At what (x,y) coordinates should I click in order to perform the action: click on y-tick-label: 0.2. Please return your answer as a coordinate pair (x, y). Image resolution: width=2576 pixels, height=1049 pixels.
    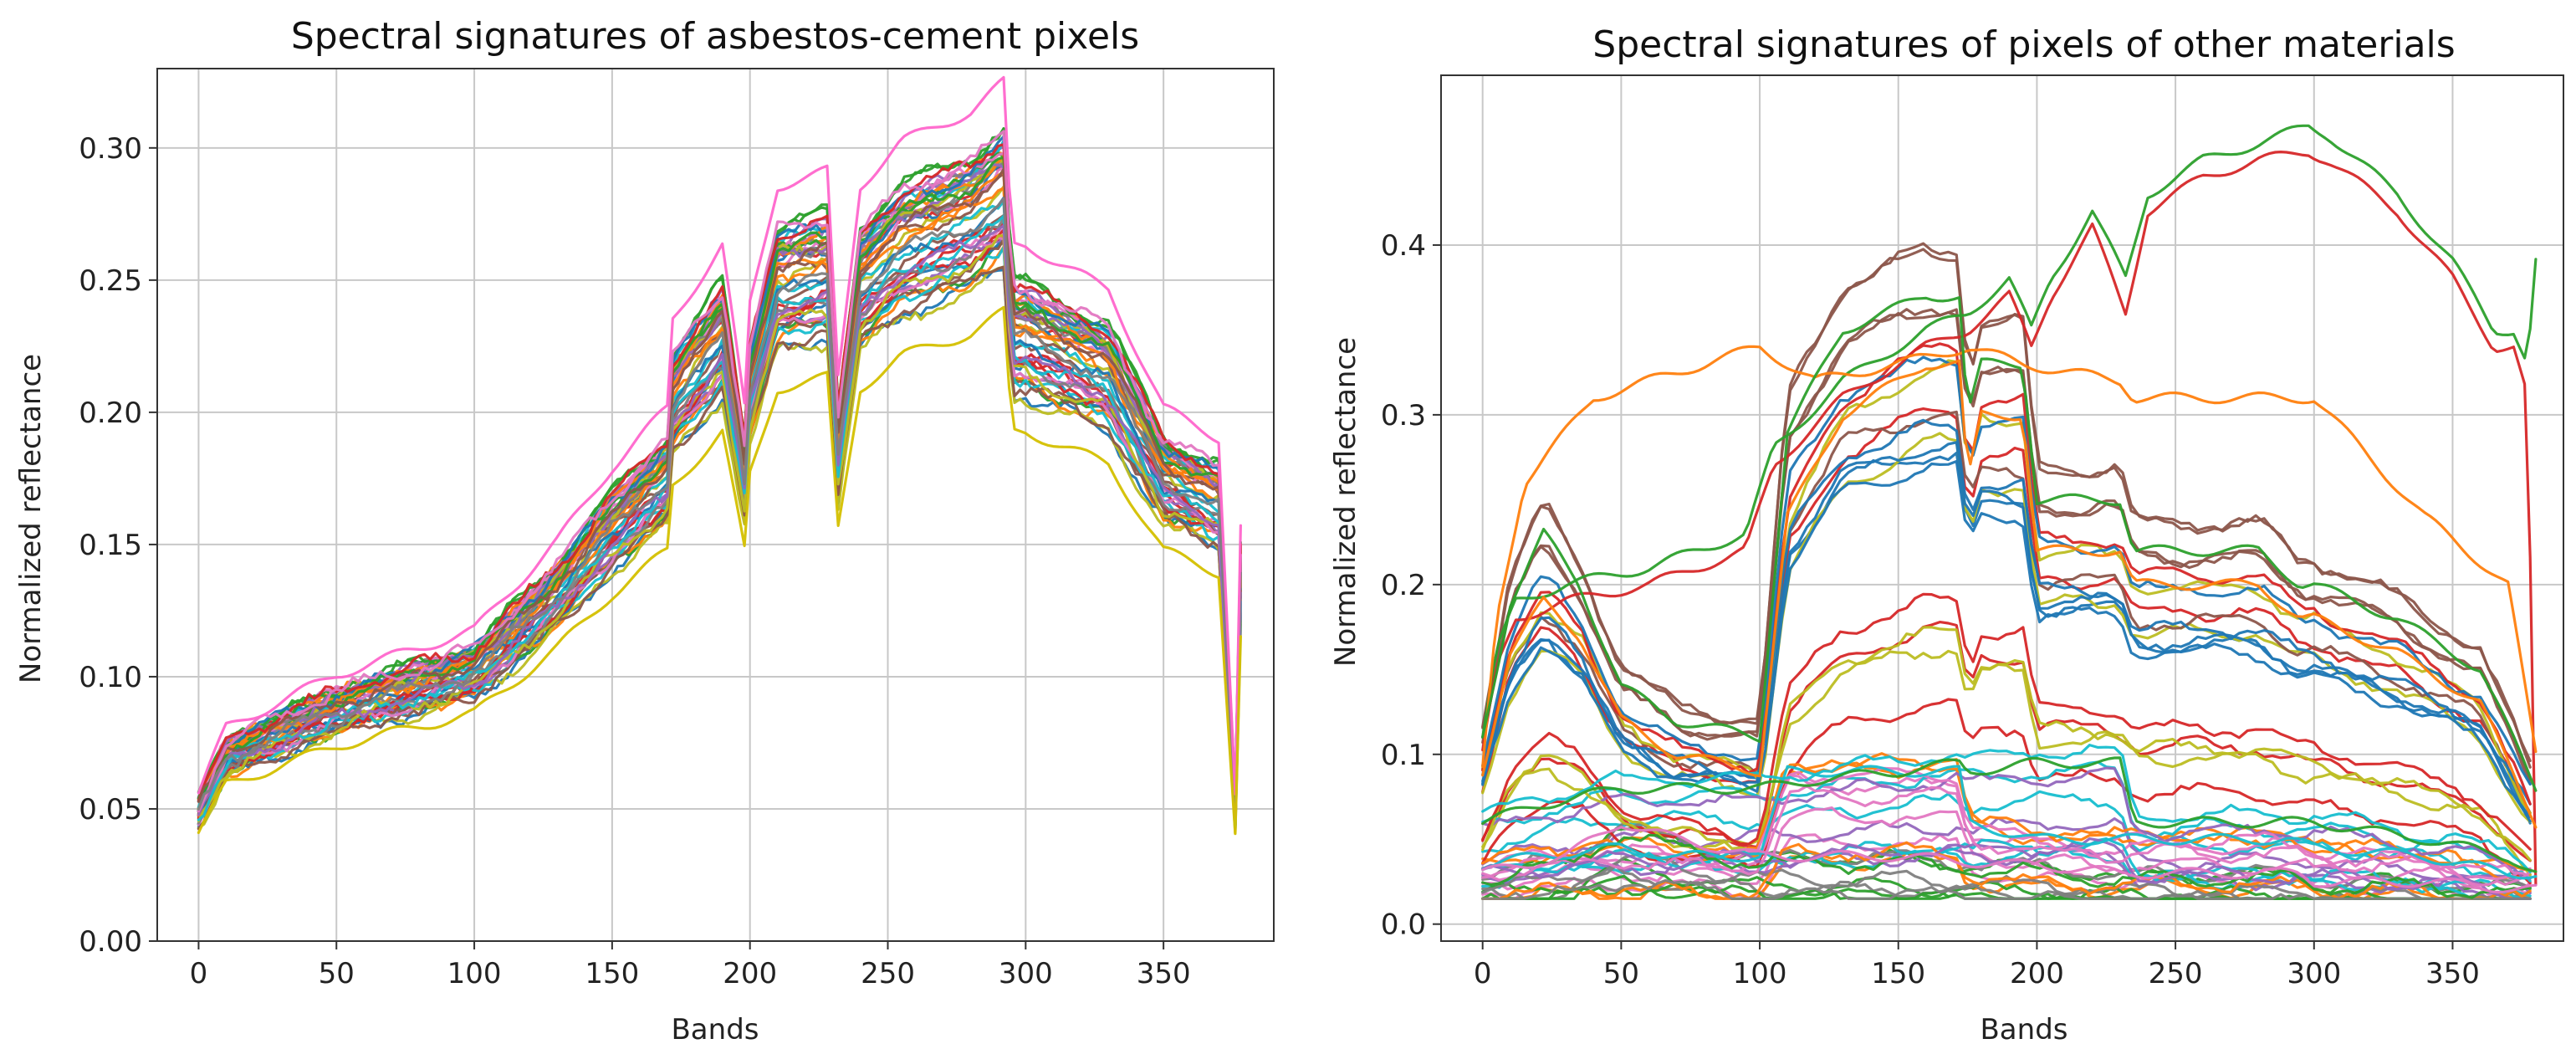
    Looking at the image, I should click on (1403, 585).